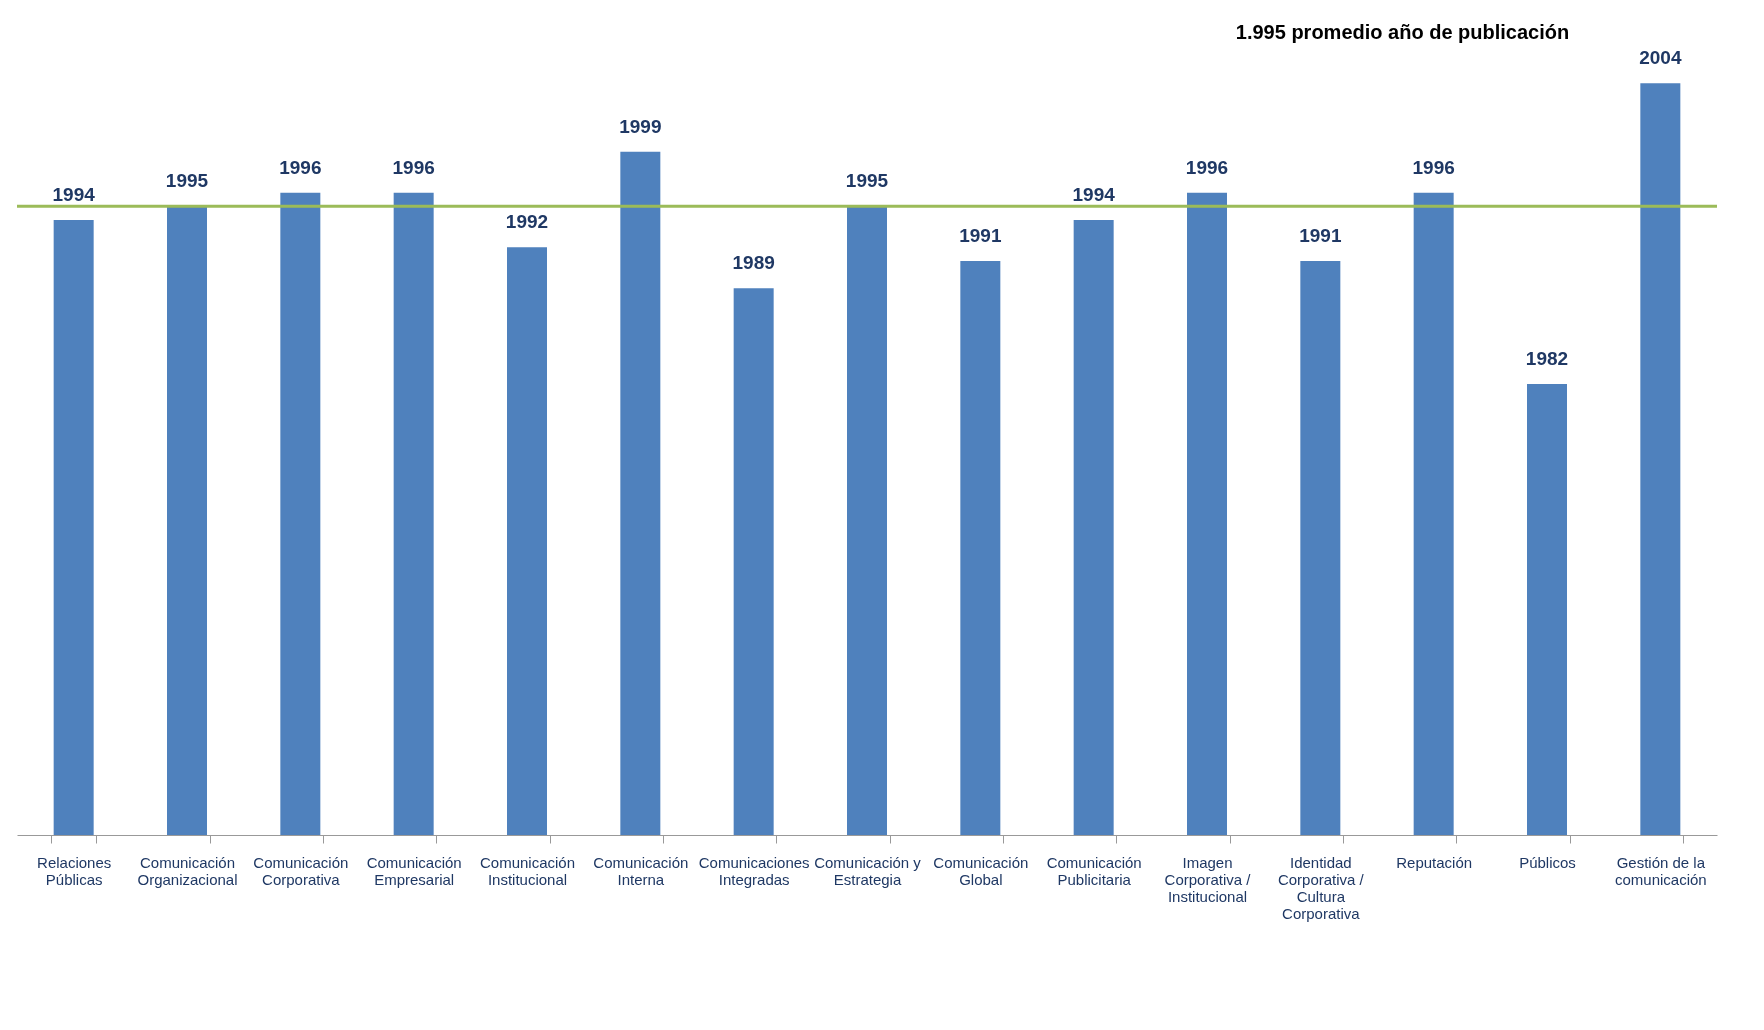 This screenshot has width=1764, height=1030. I want to click on x-tick-label: Comunicación y Estrategia, so click(868, 870).